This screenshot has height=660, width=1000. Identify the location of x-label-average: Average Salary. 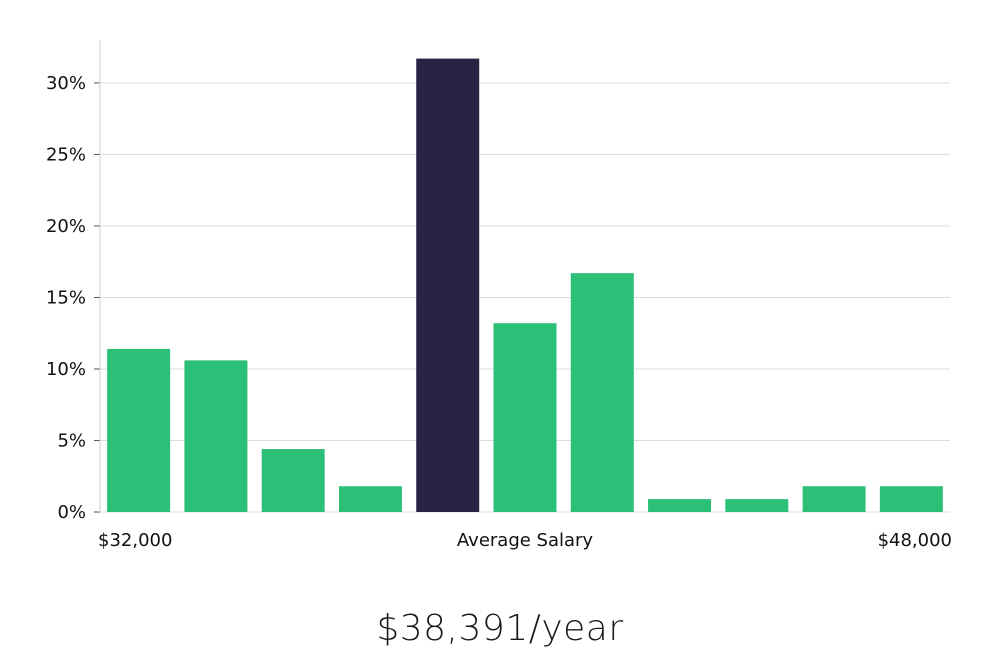
(525, 540).